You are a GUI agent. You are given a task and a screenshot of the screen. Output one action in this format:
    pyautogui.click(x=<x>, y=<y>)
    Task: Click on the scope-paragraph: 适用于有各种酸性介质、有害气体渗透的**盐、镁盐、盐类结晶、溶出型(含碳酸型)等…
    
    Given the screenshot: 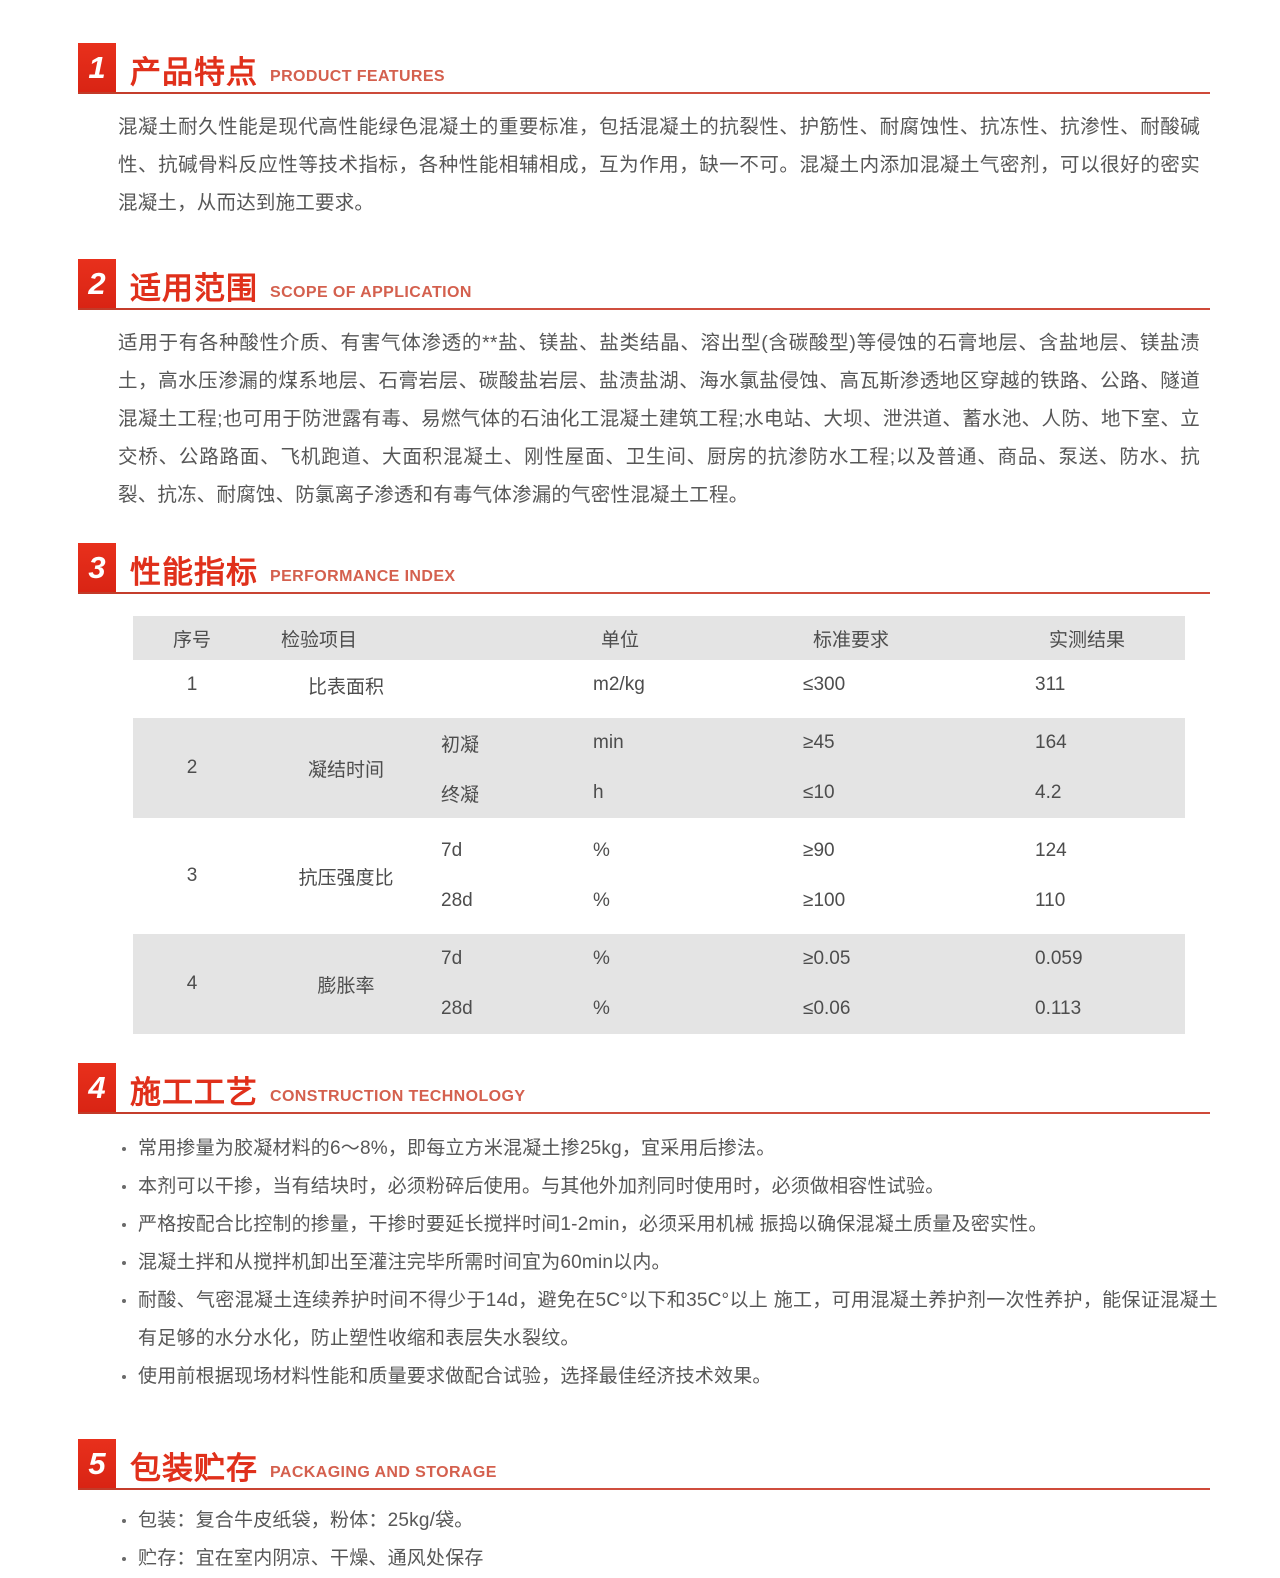 What is the action you would take?
    pyautogui.click(x=659, y=419)
    